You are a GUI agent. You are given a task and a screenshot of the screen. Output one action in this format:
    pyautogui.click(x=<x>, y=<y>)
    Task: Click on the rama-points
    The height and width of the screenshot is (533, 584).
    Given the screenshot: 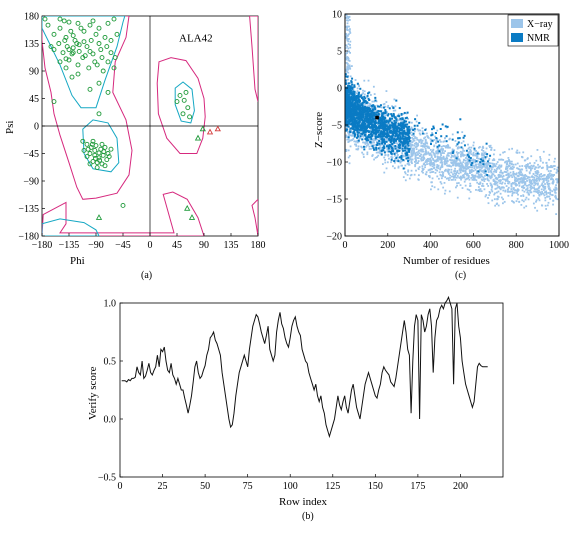 What is the action you would take?
    pyautogui.click(x=131, y=118)
    